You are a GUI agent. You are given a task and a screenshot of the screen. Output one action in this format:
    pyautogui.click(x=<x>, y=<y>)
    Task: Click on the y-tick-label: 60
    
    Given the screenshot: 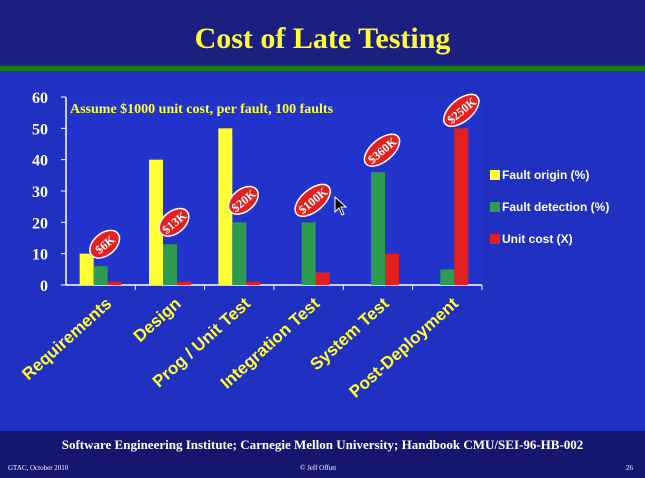 What is the action you would take?
    pyautogui.click(x=40, y=98)
    